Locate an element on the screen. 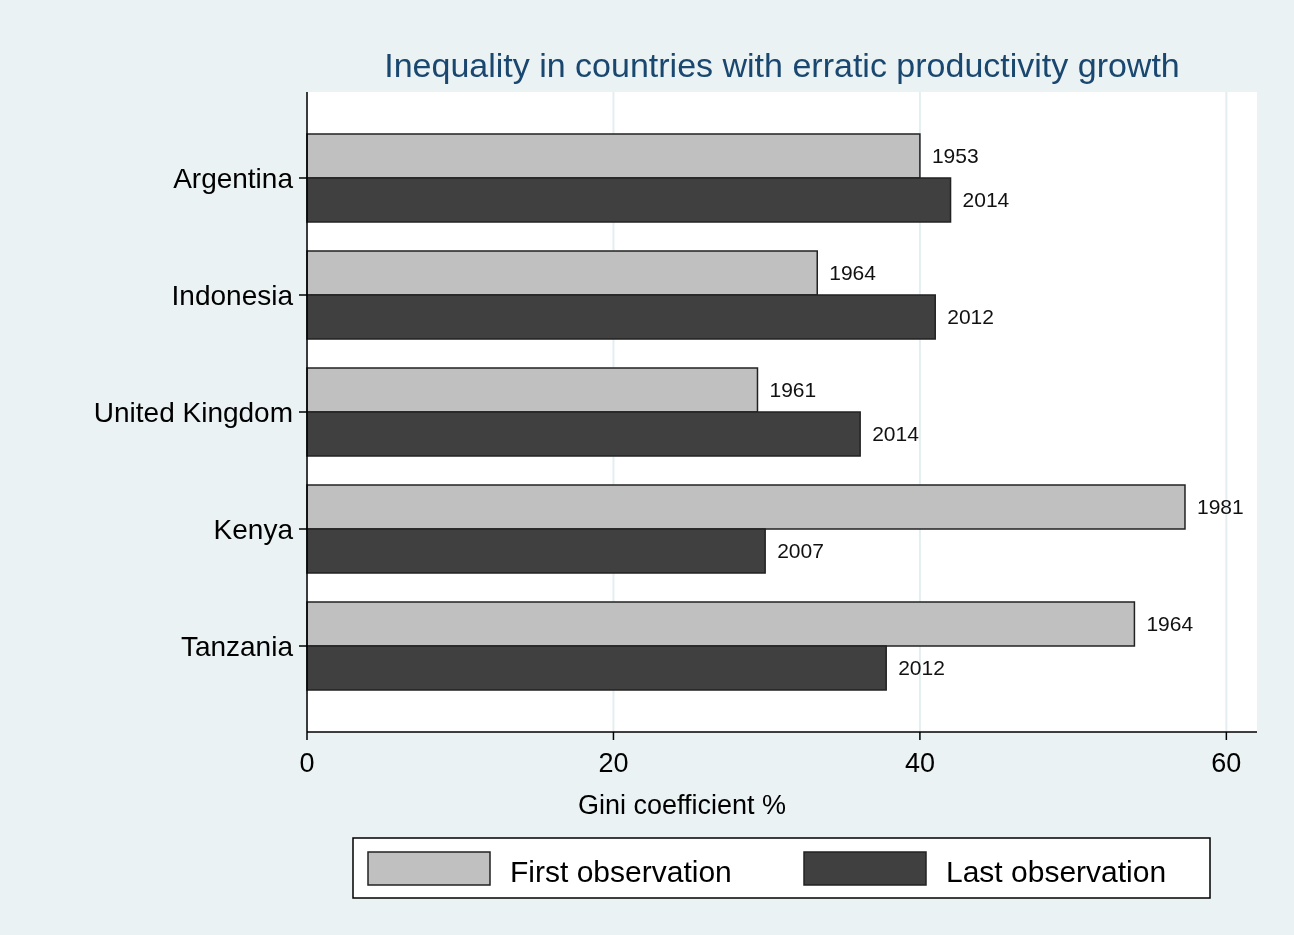 This screenshot has height=935, width=1294. annotation: 1953 is located at coordinates (955, 155).